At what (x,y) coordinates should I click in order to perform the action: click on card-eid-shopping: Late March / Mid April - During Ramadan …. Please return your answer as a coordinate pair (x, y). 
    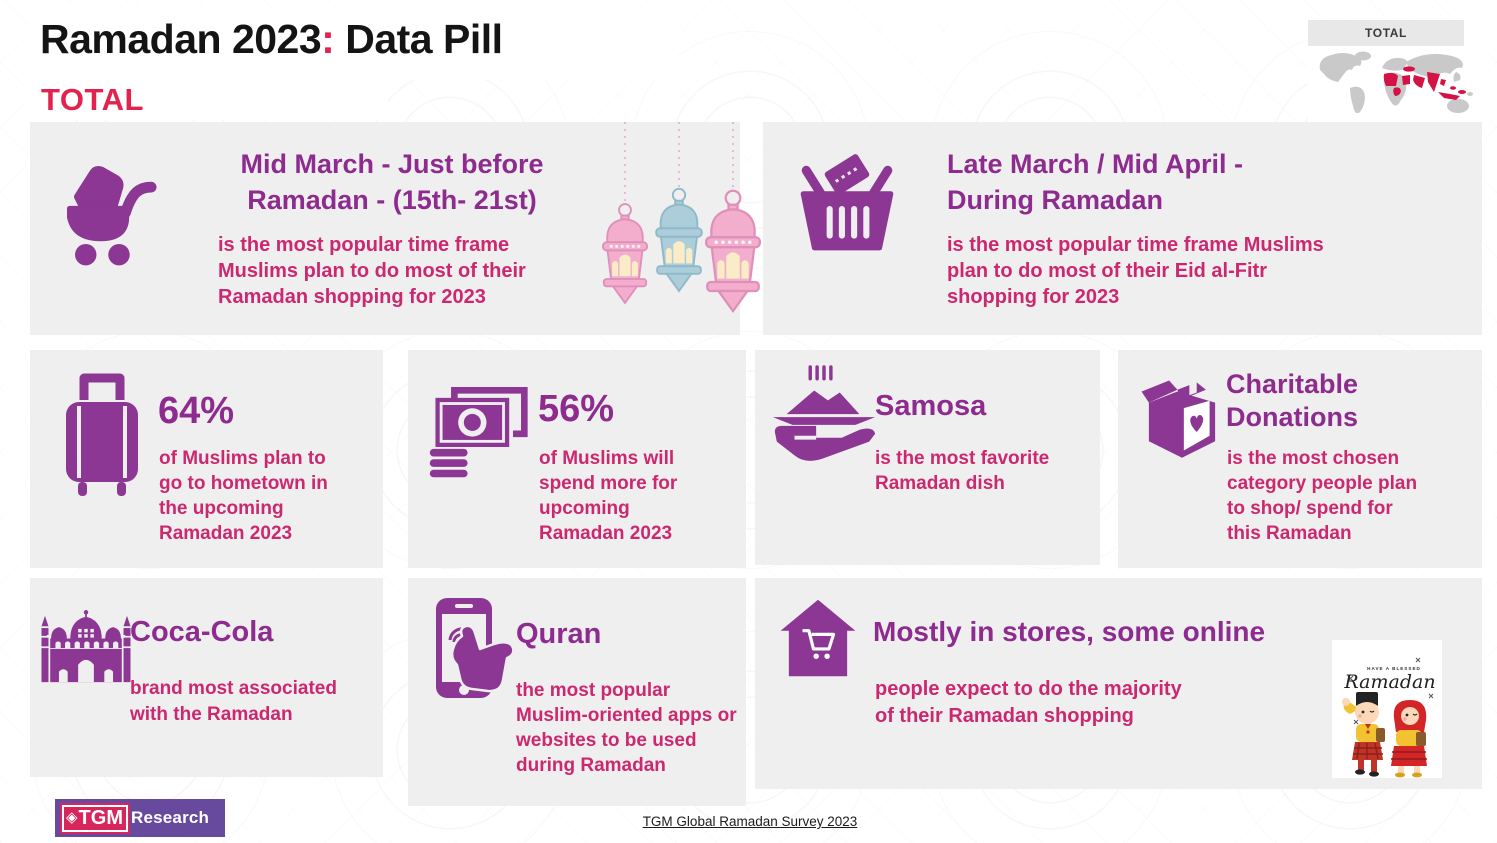
    Looking at the image, I should click on (1122, 228).